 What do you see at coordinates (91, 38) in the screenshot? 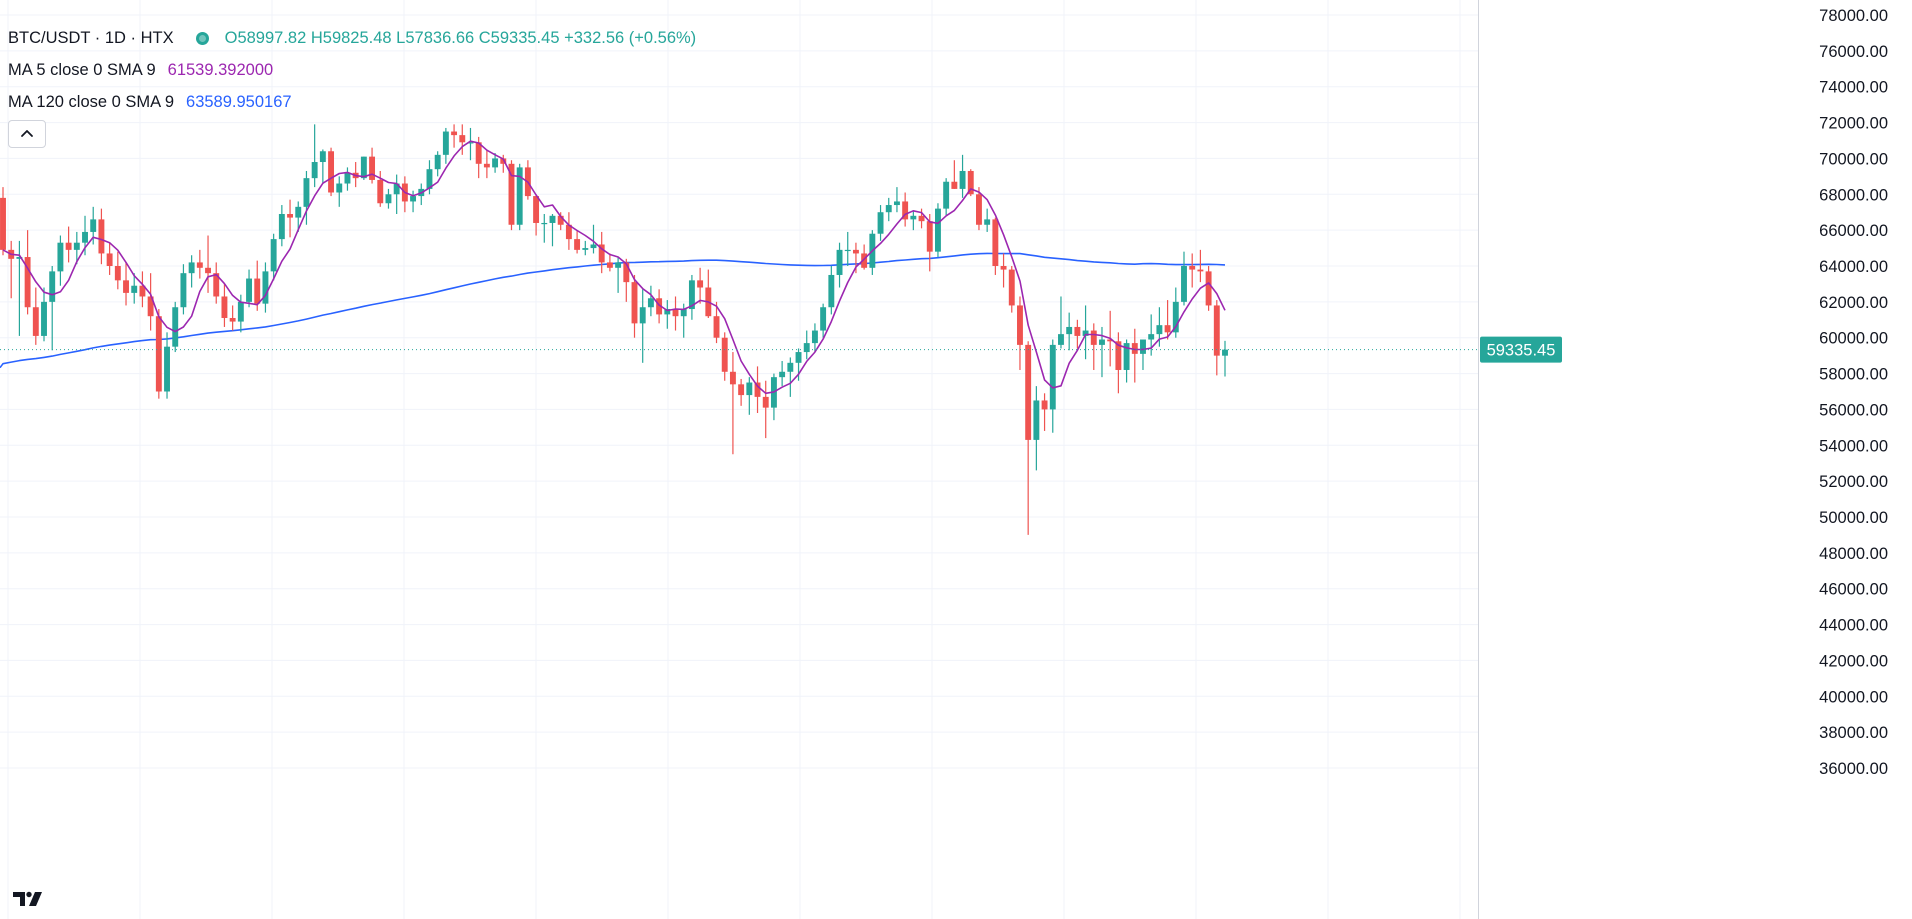
I see `symbol-title: BTC/USDT · 1D · HTX` at bounding box center [91, 38].